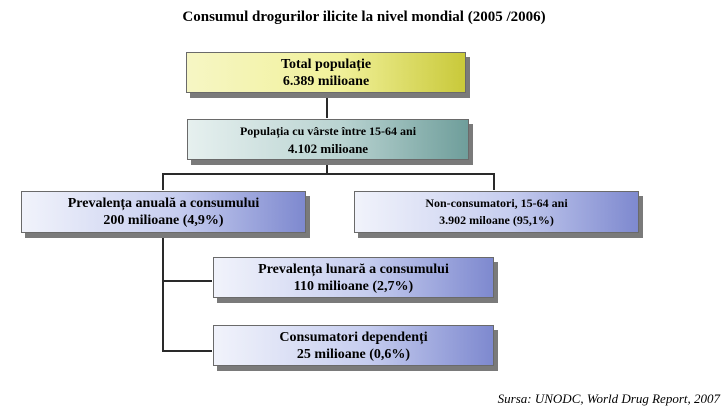  Describe the element at coordinates (187, 281) in the screenshot. I see `connector-to-monthly` at that location.